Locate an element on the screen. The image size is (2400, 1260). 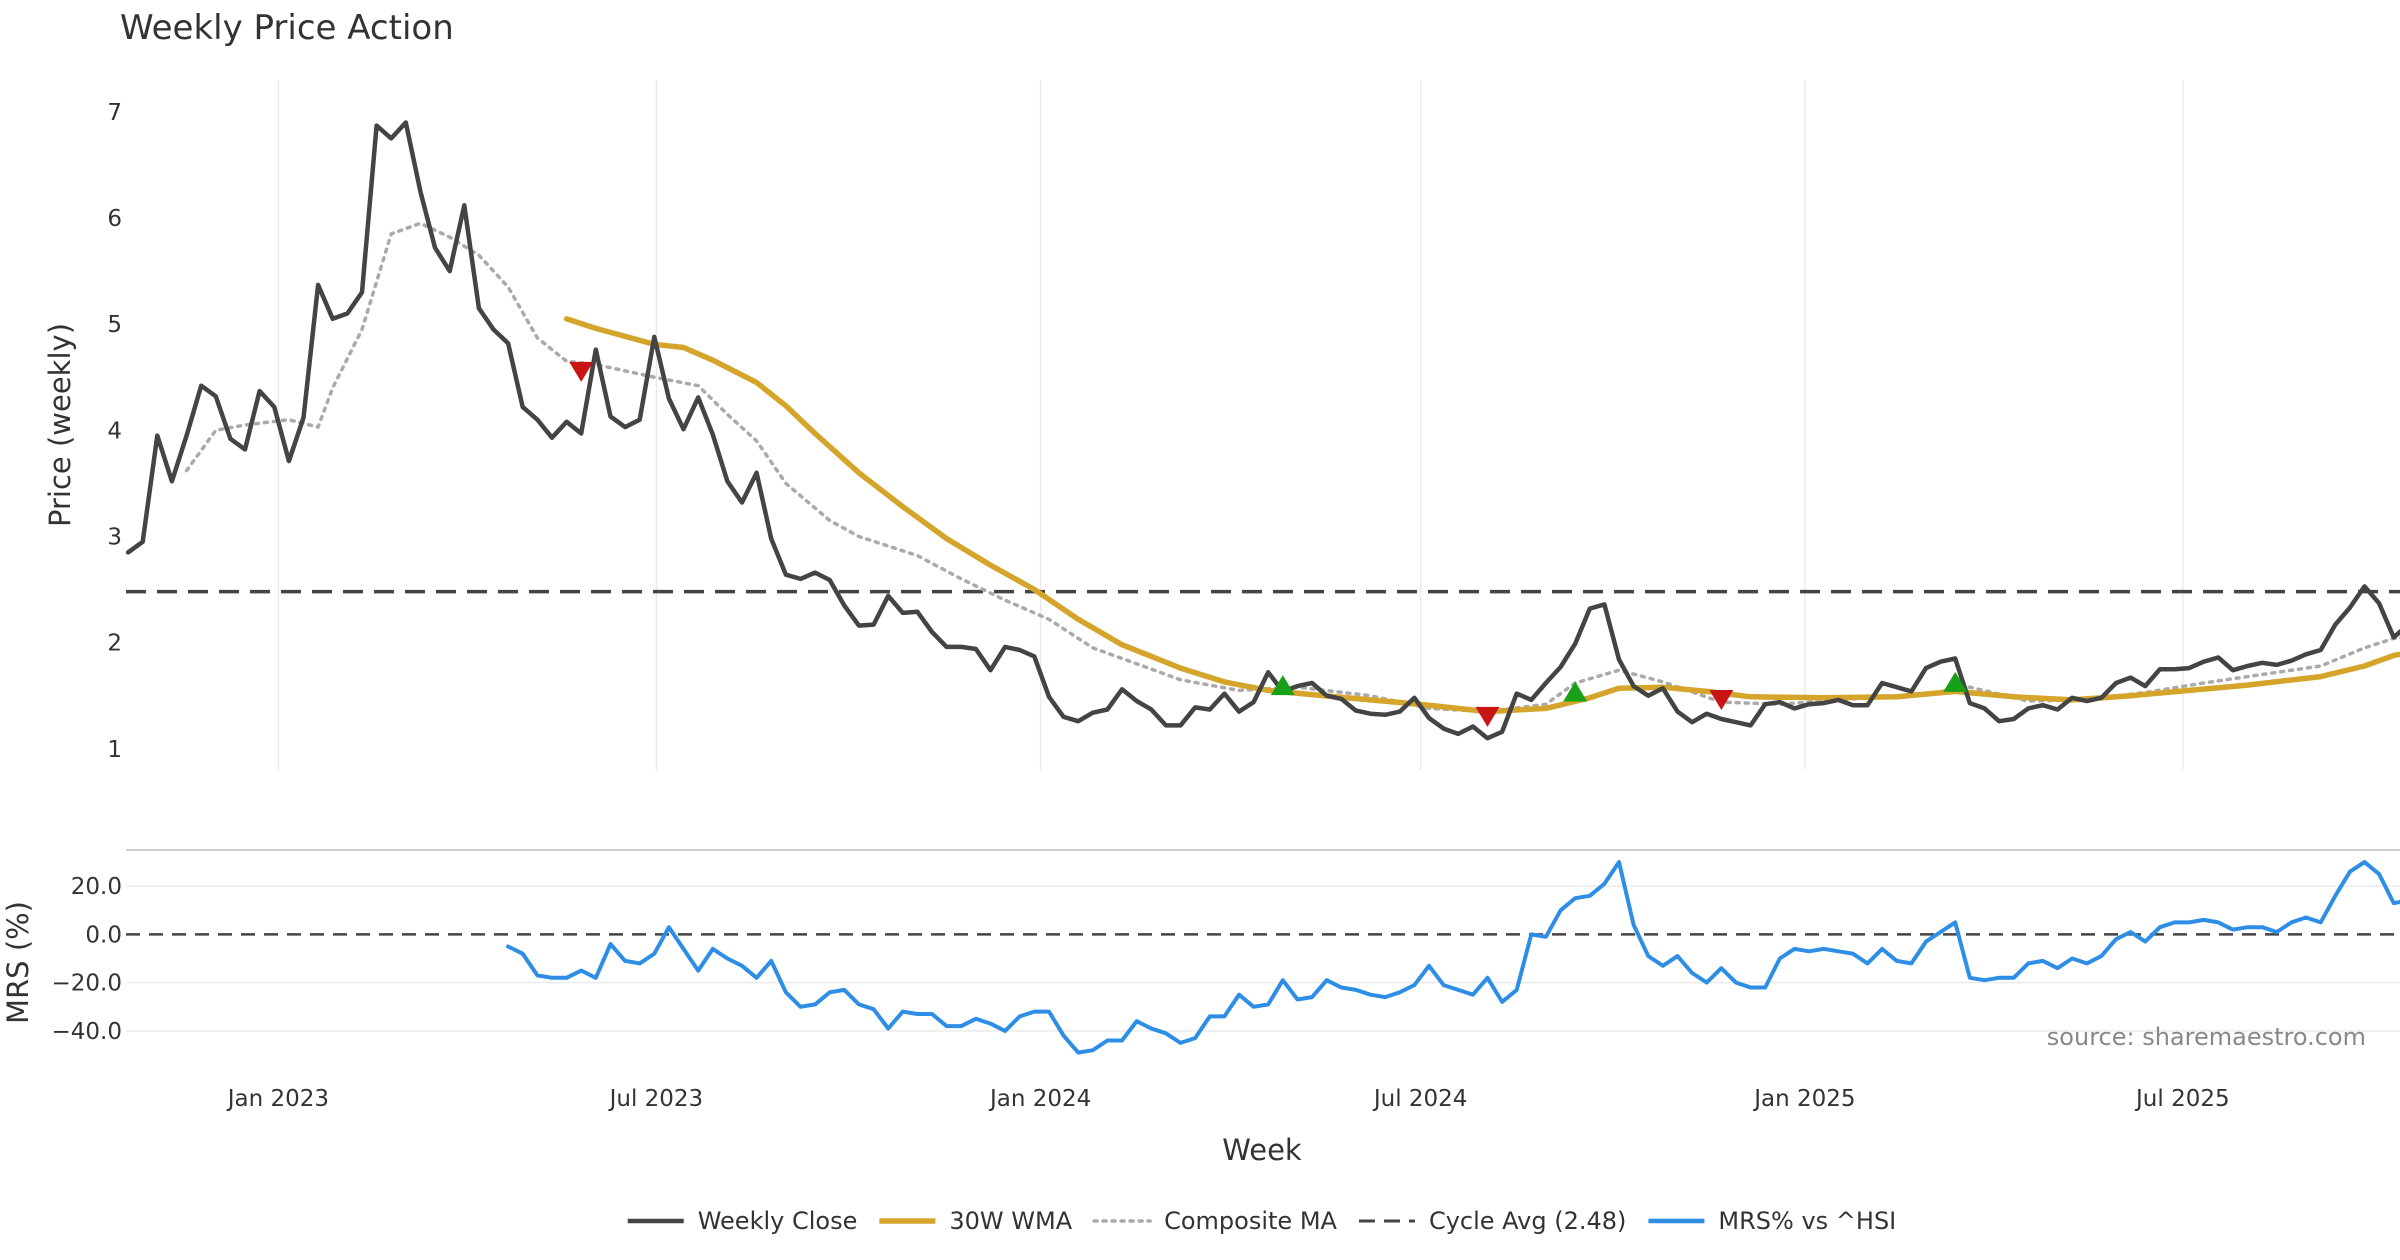
x-tick-label: Jul 2023 is located at coordinates (656, 1099).